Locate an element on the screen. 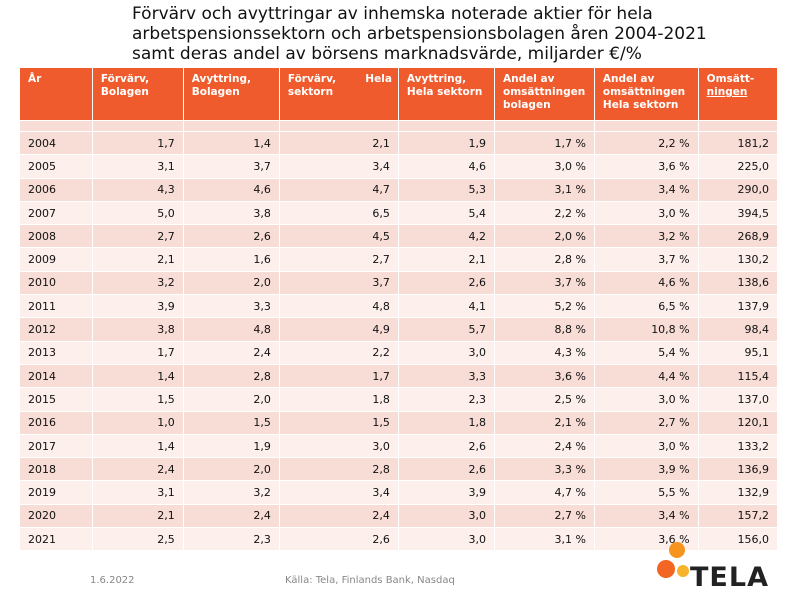  value-cell: 3,7 % is located at coordinates (646, 259).